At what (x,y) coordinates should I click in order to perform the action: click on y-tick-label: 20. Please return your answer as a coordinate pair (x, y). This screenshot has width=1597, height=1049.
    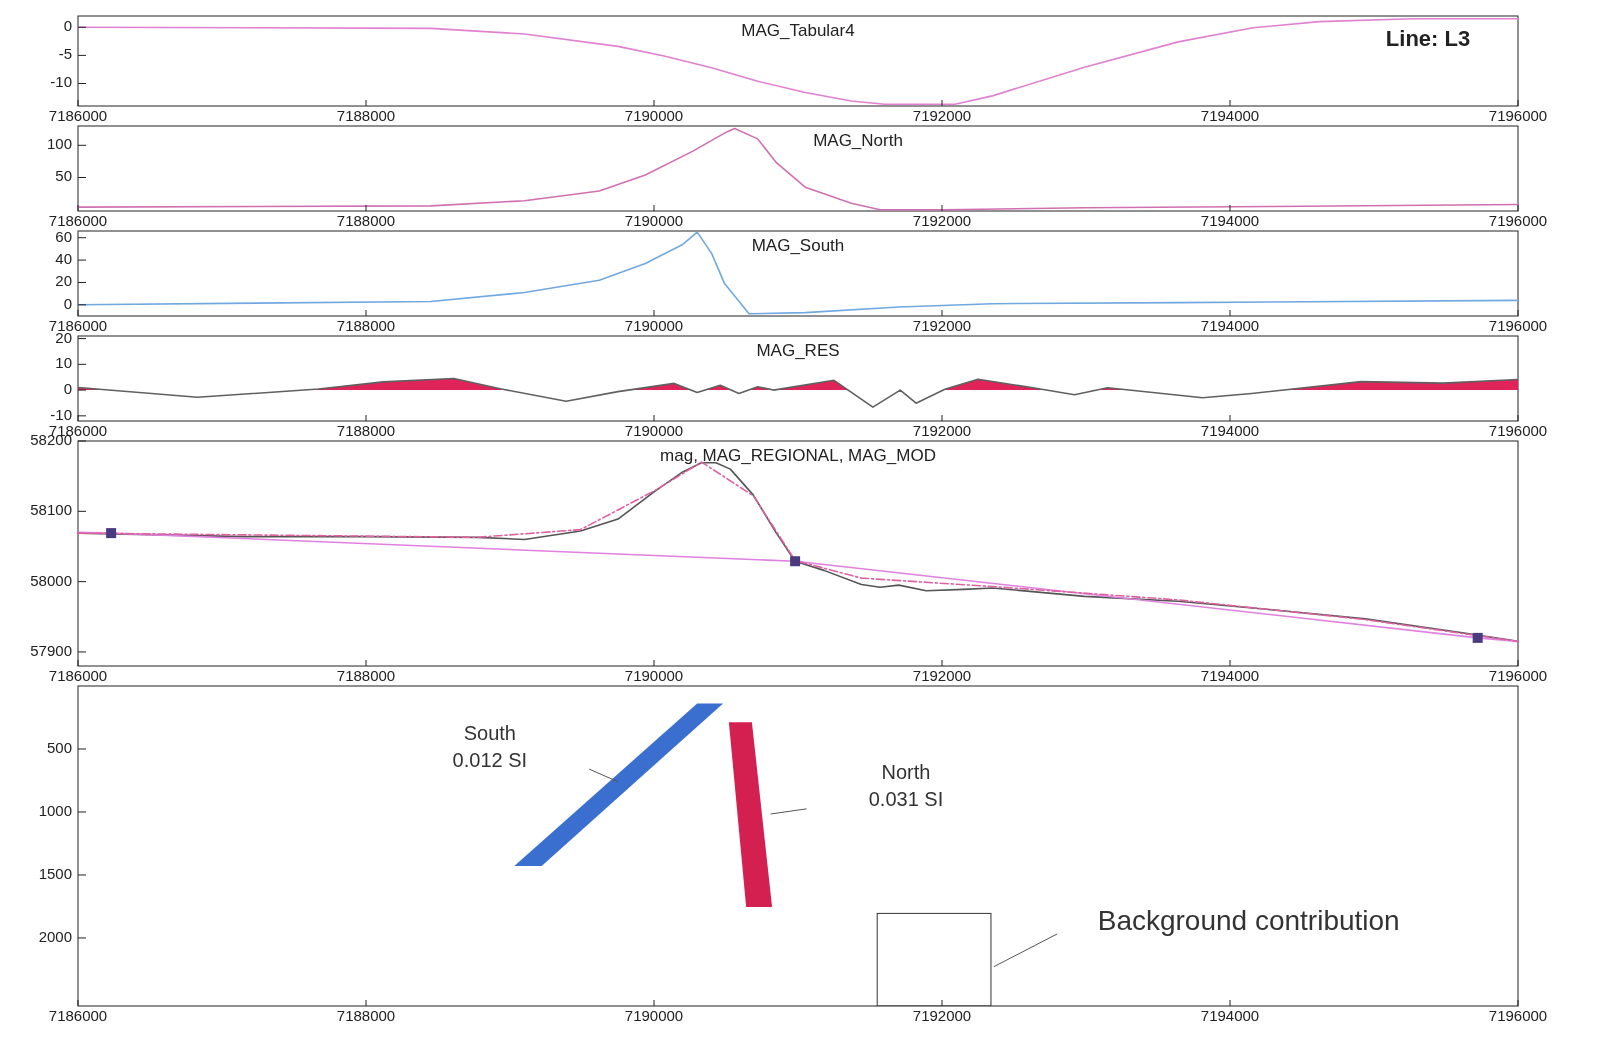
    Looking at the image, I should click on (63, 281).